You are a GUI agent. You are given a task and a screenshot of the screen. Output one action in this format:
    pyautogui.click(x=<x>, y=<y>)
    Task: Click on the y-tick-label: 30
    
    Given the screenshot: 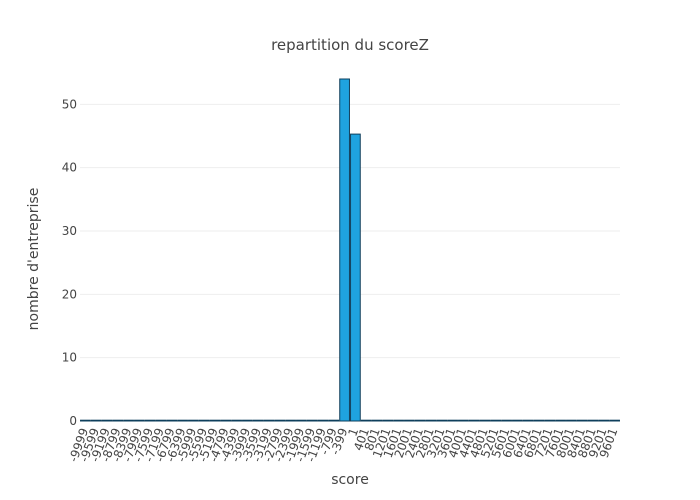 What is the action you would take?
    pyautogui.click(x=69, y=231)
    